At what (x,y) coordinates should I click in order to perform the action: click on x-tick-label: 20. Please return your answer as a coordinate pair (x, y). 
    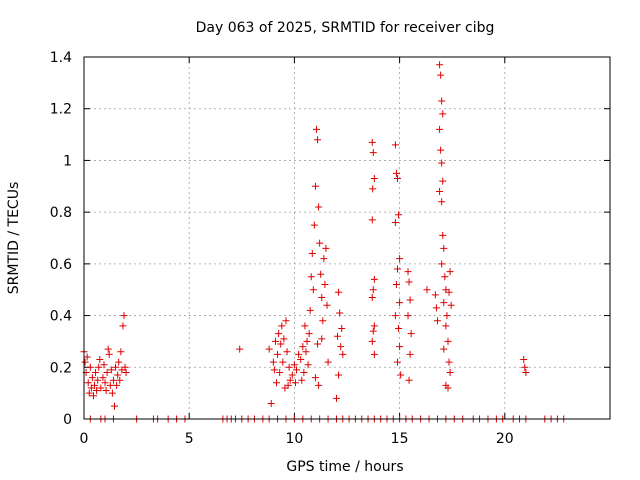
    Looking at the image, I should click on (505, 439).